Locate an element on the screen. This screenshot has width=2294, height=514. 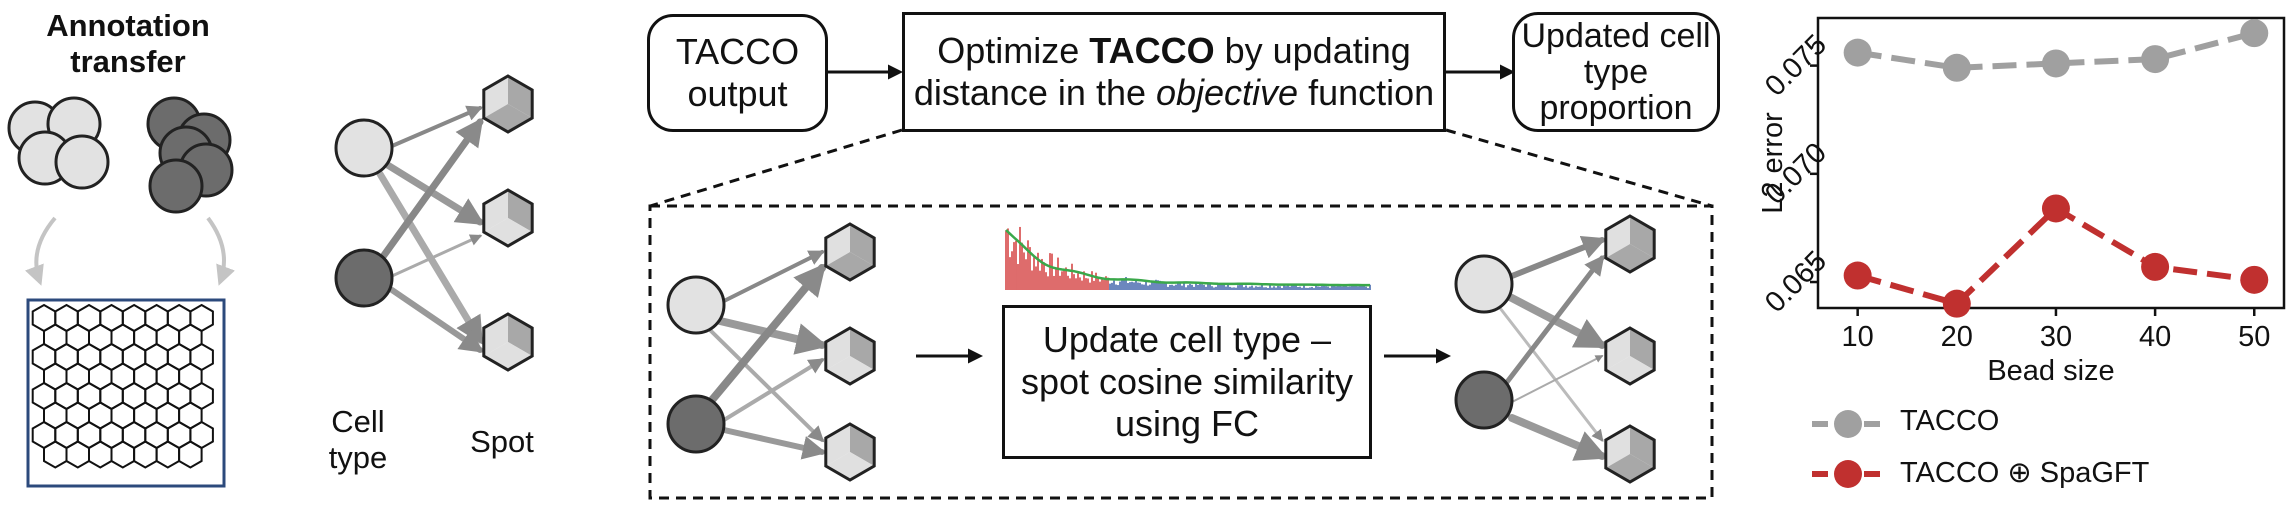
light-cell-cluster is located at coordinates (58, 143).